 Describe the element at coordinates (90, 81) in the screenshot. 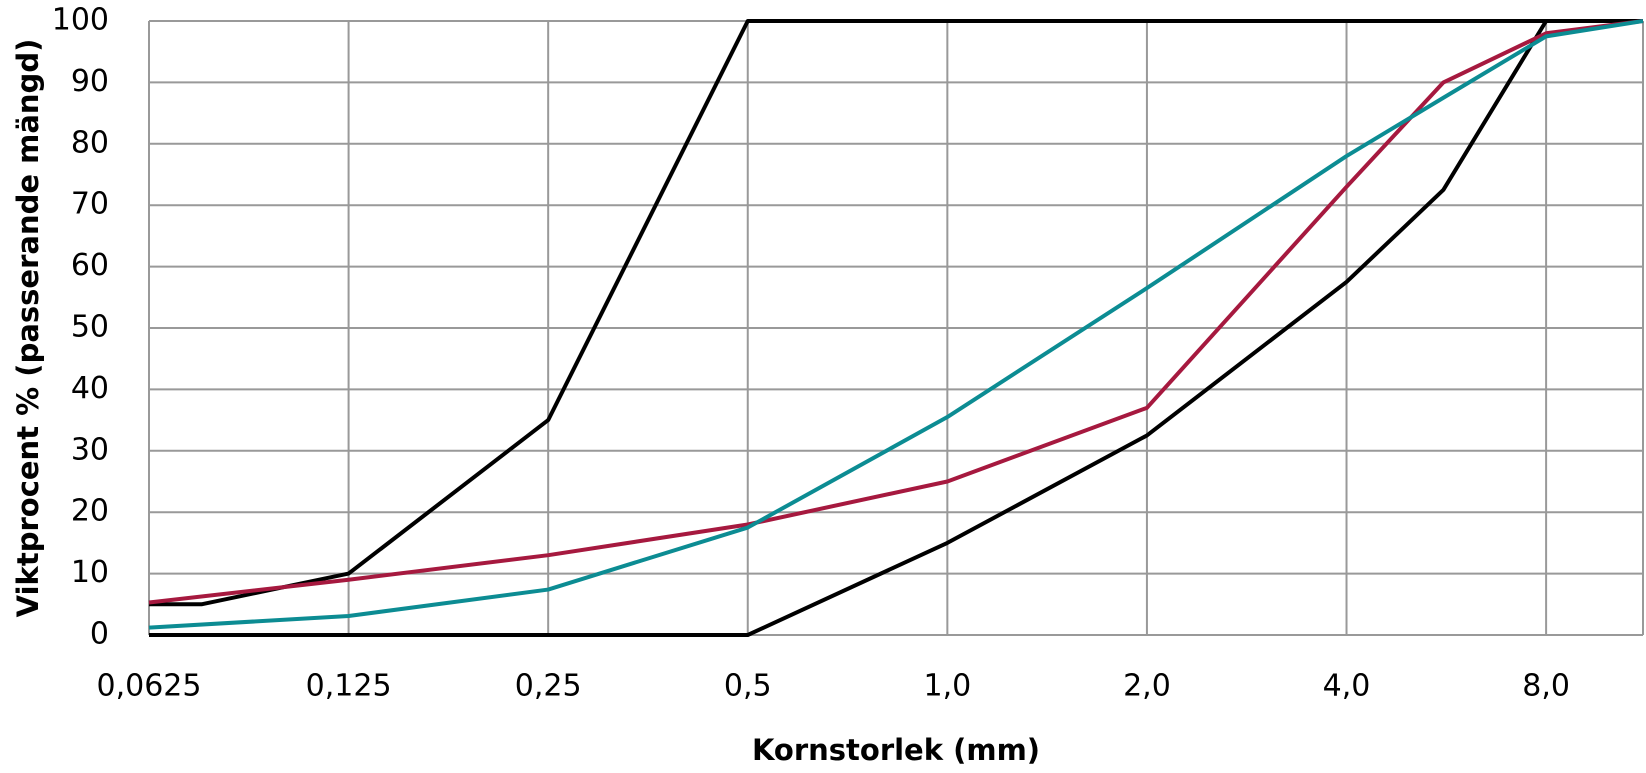

I see `y-tick-label: 90` at that location.